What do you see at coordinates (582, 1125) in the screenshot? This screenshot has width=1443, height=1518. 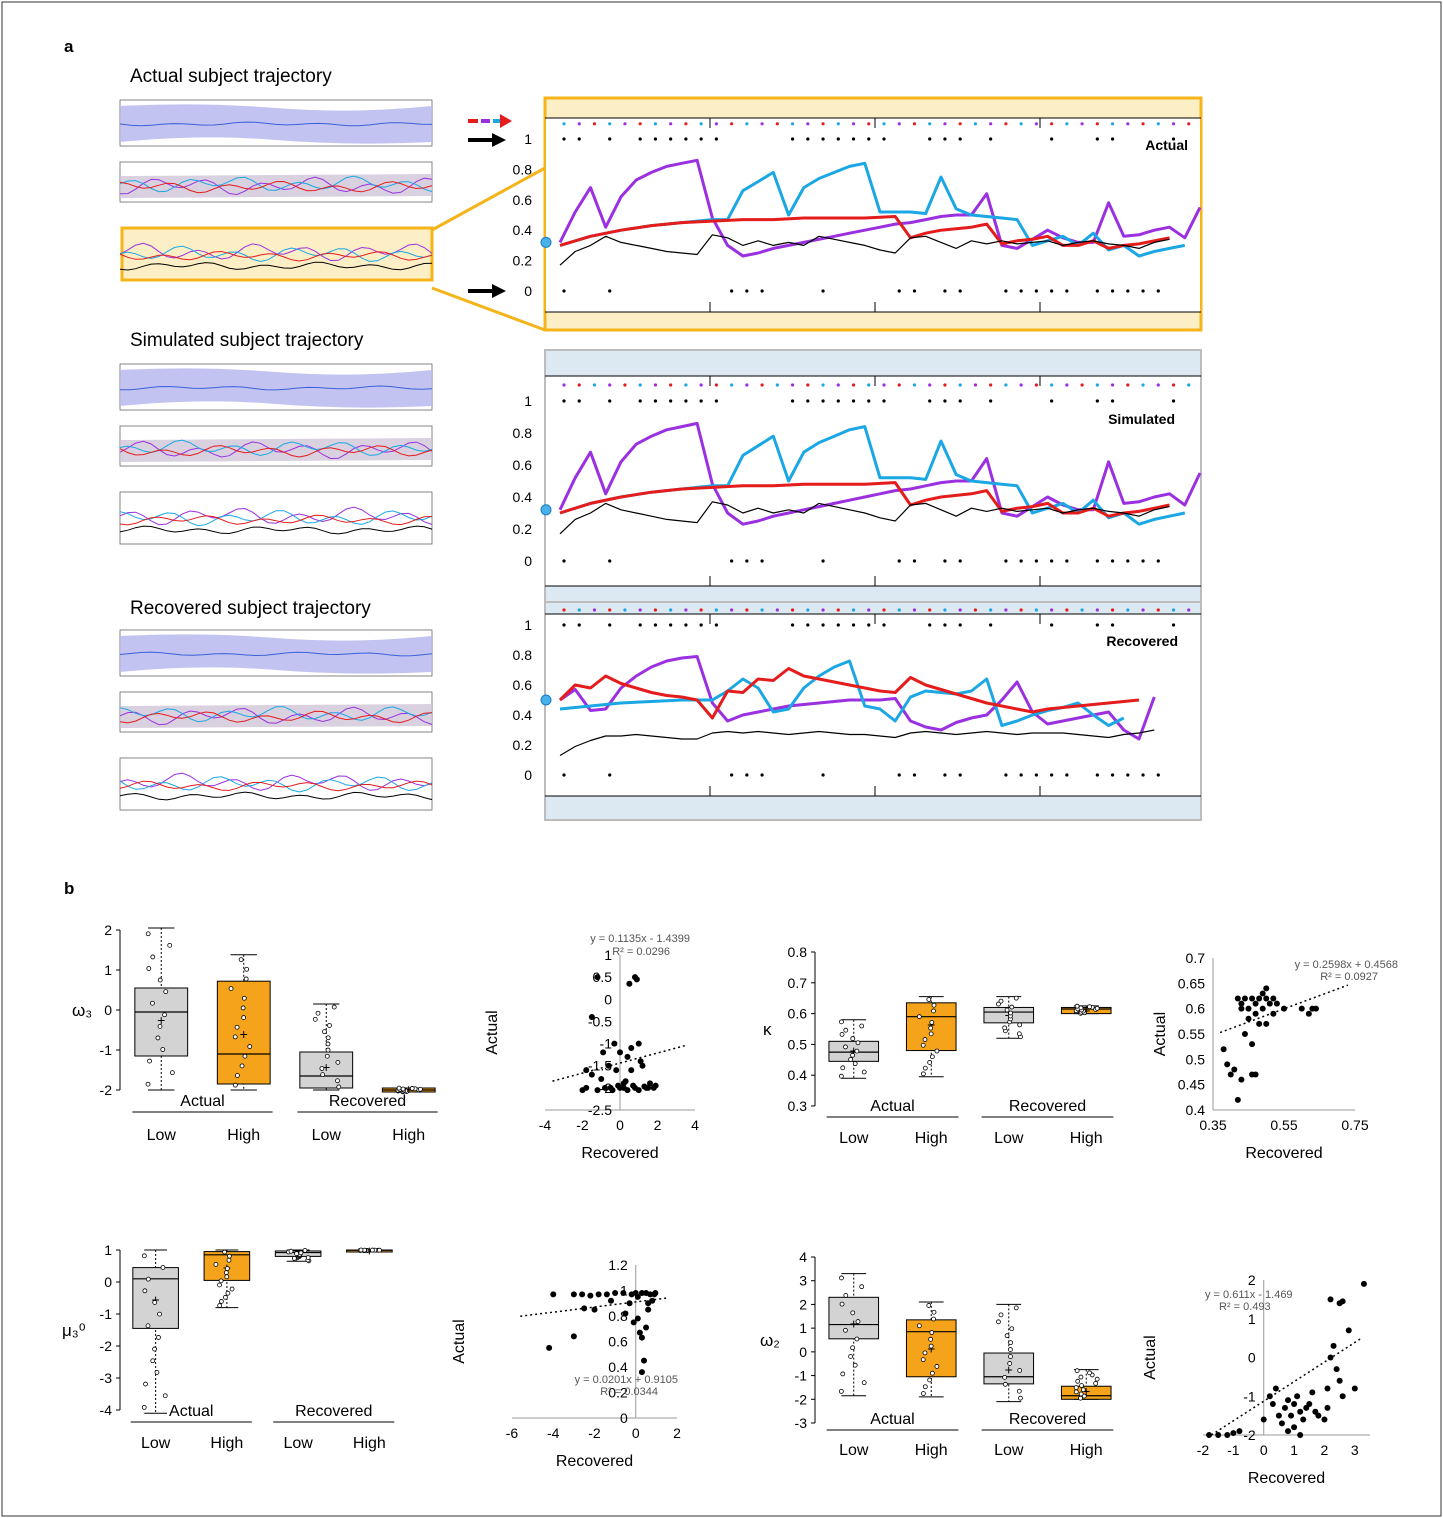 I see `x-tick-label: -2` at bounding box center [582, 1125].